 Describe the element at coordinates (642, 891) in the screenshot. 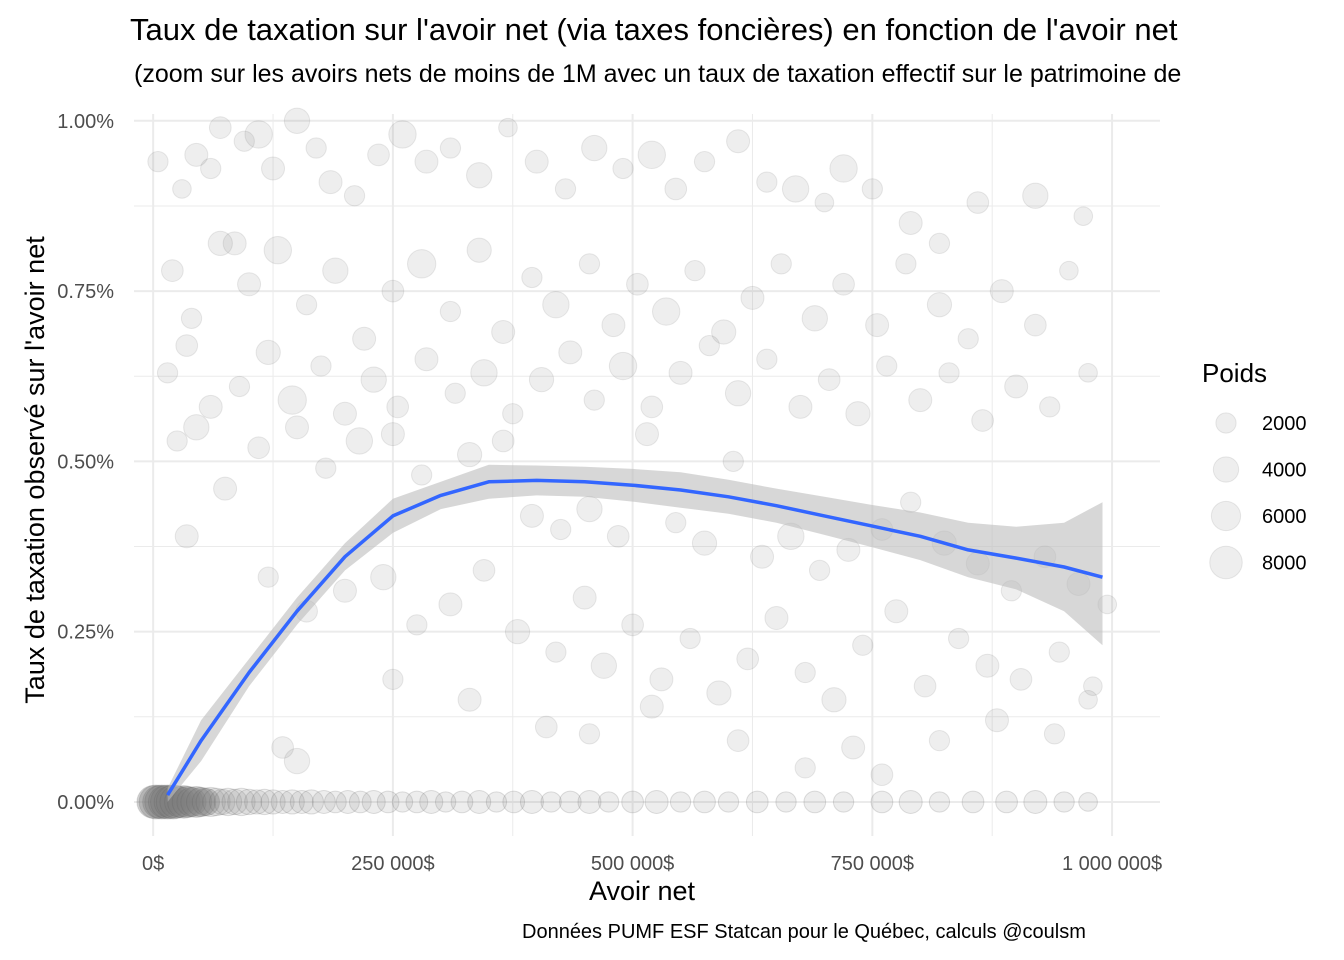

I see `x-axis-label: Avoir net` at that location.